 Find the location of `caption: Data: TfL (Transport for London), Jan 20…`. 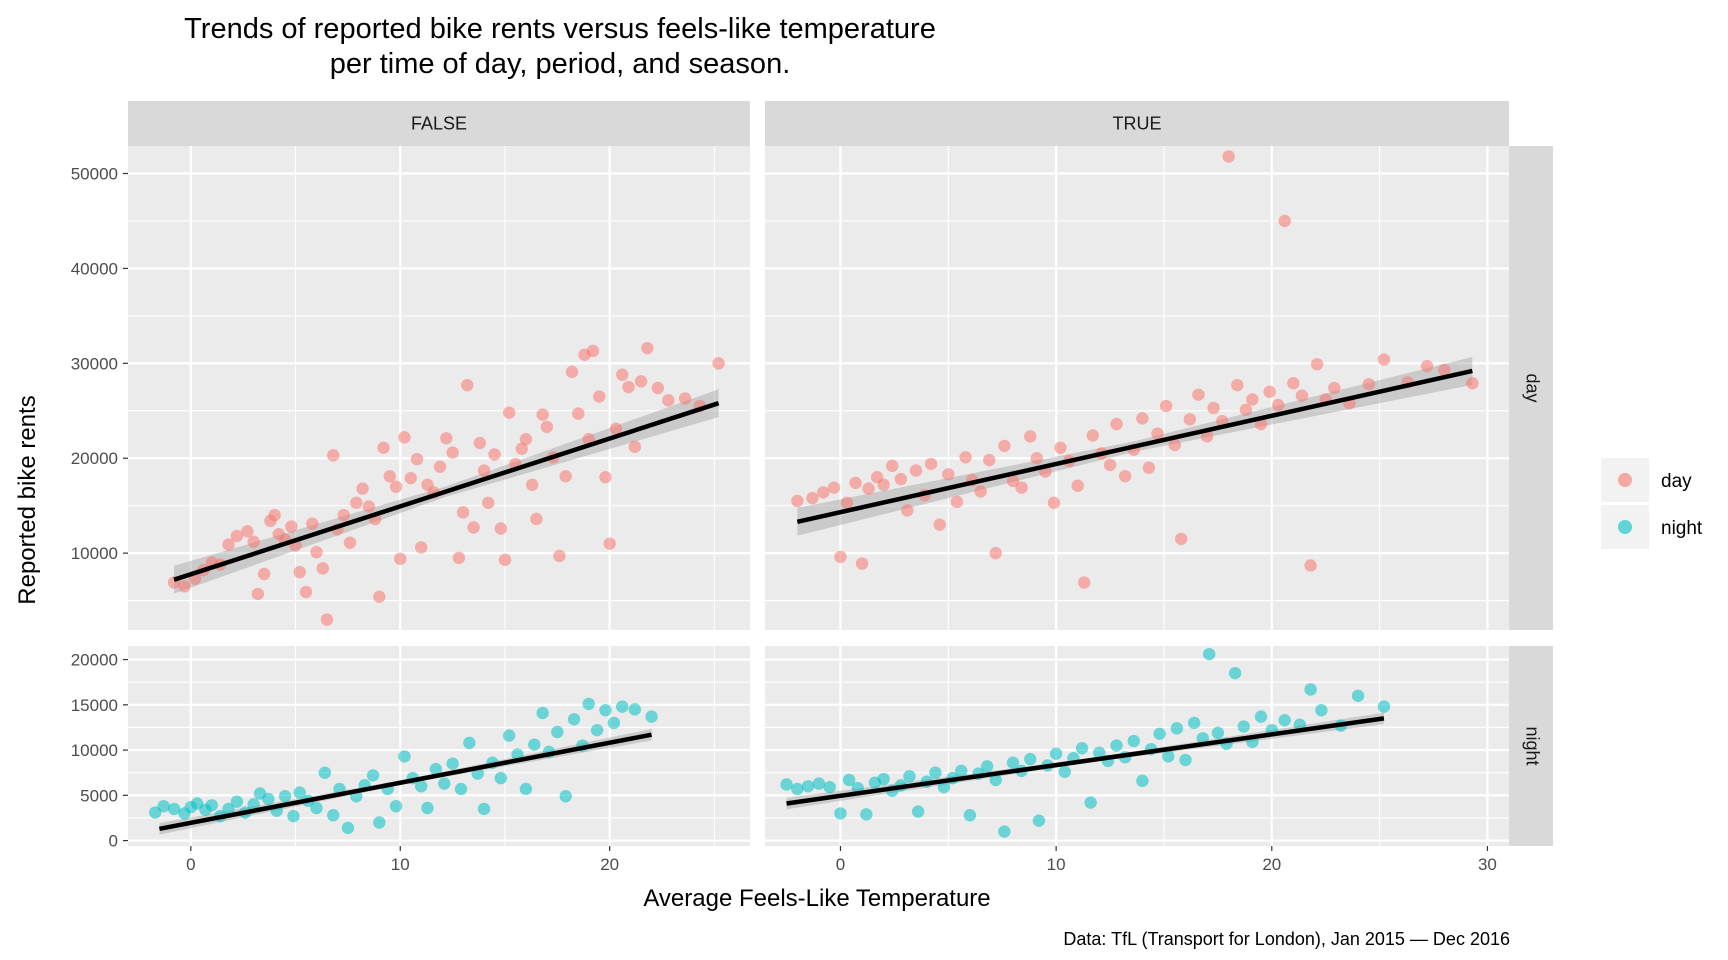

caption: Data: TfL (Transport for London), Jan 20… is located at coordinates (1286, 939).